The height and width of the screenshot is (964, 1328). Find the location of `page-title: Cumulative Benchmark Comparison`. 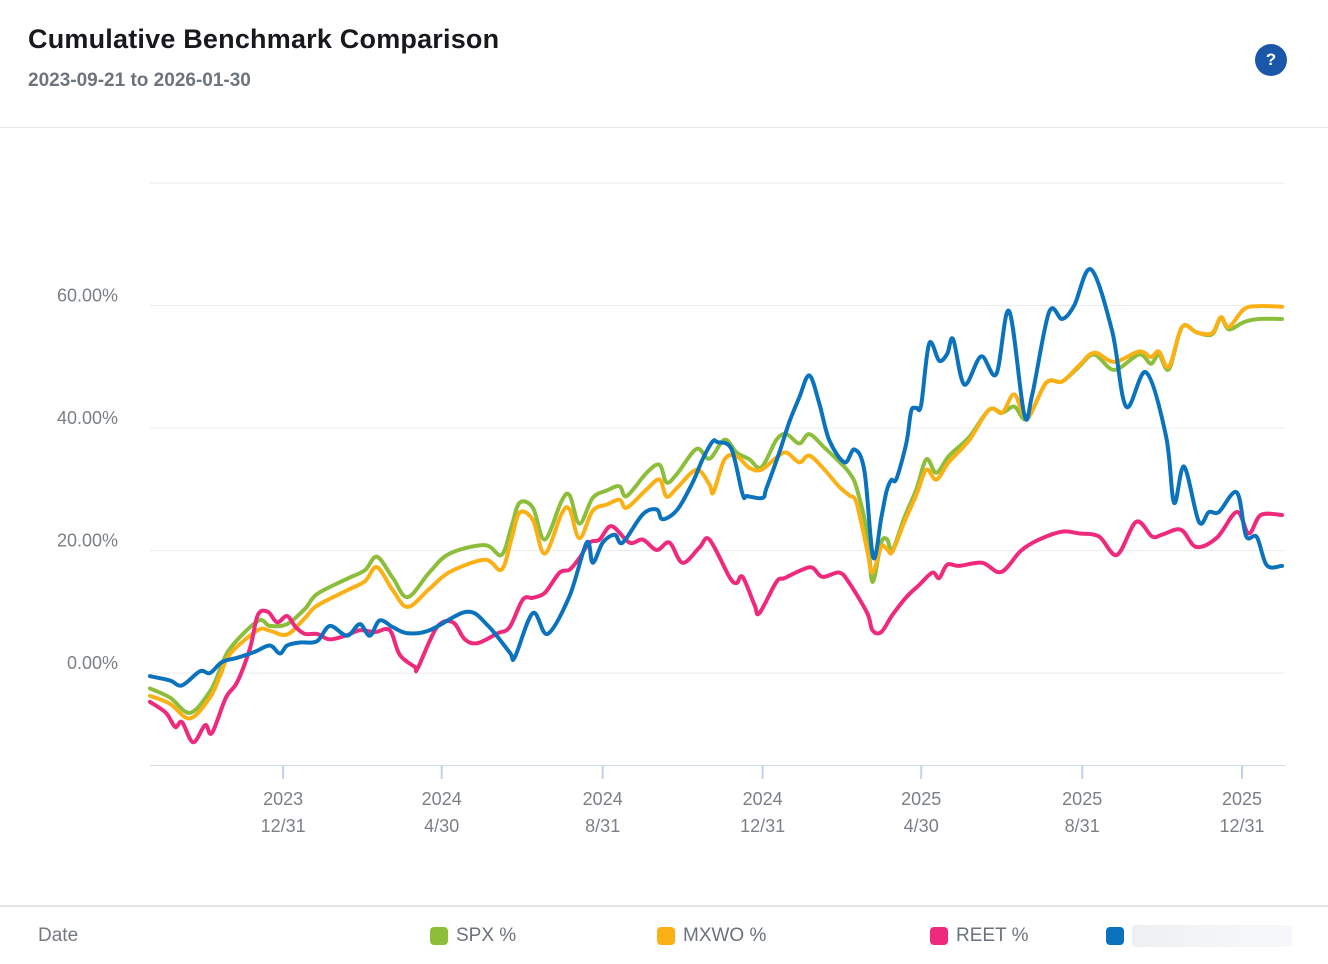

page-title: Cumulative Benchmark Comparison is located at coordinates (264, 39).